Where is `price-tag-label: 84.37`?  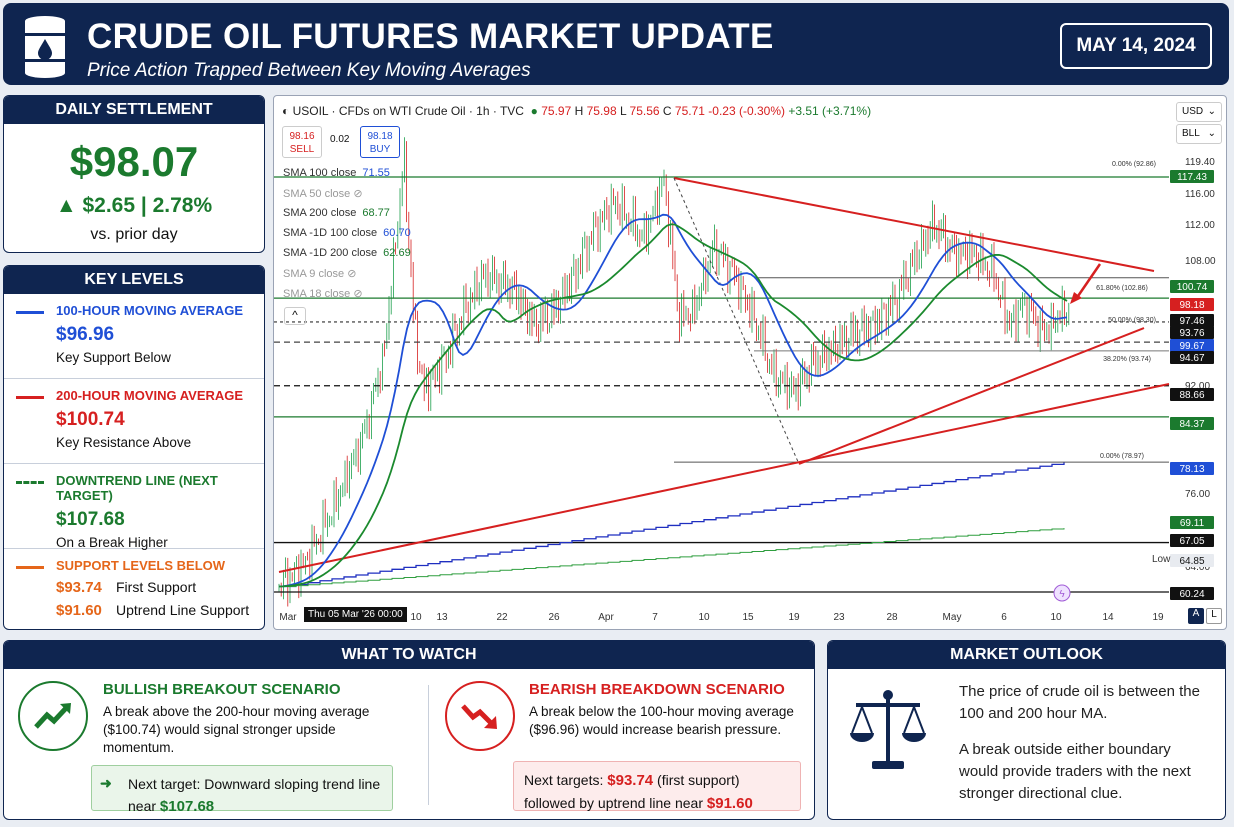 price-tag-label: 84.37 is located at coordinates (1191, 424).